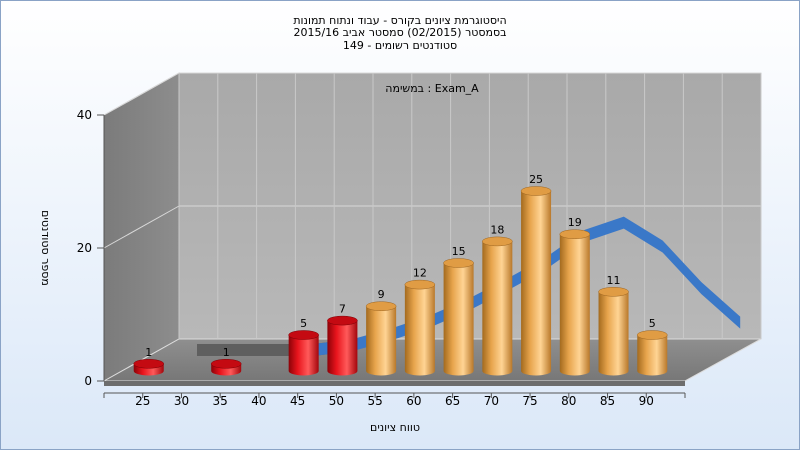 The image size is (800, 450). Describe the element at coordinates (84, 248) in the screenshot. I see `y-tick-label: 20` at that location.